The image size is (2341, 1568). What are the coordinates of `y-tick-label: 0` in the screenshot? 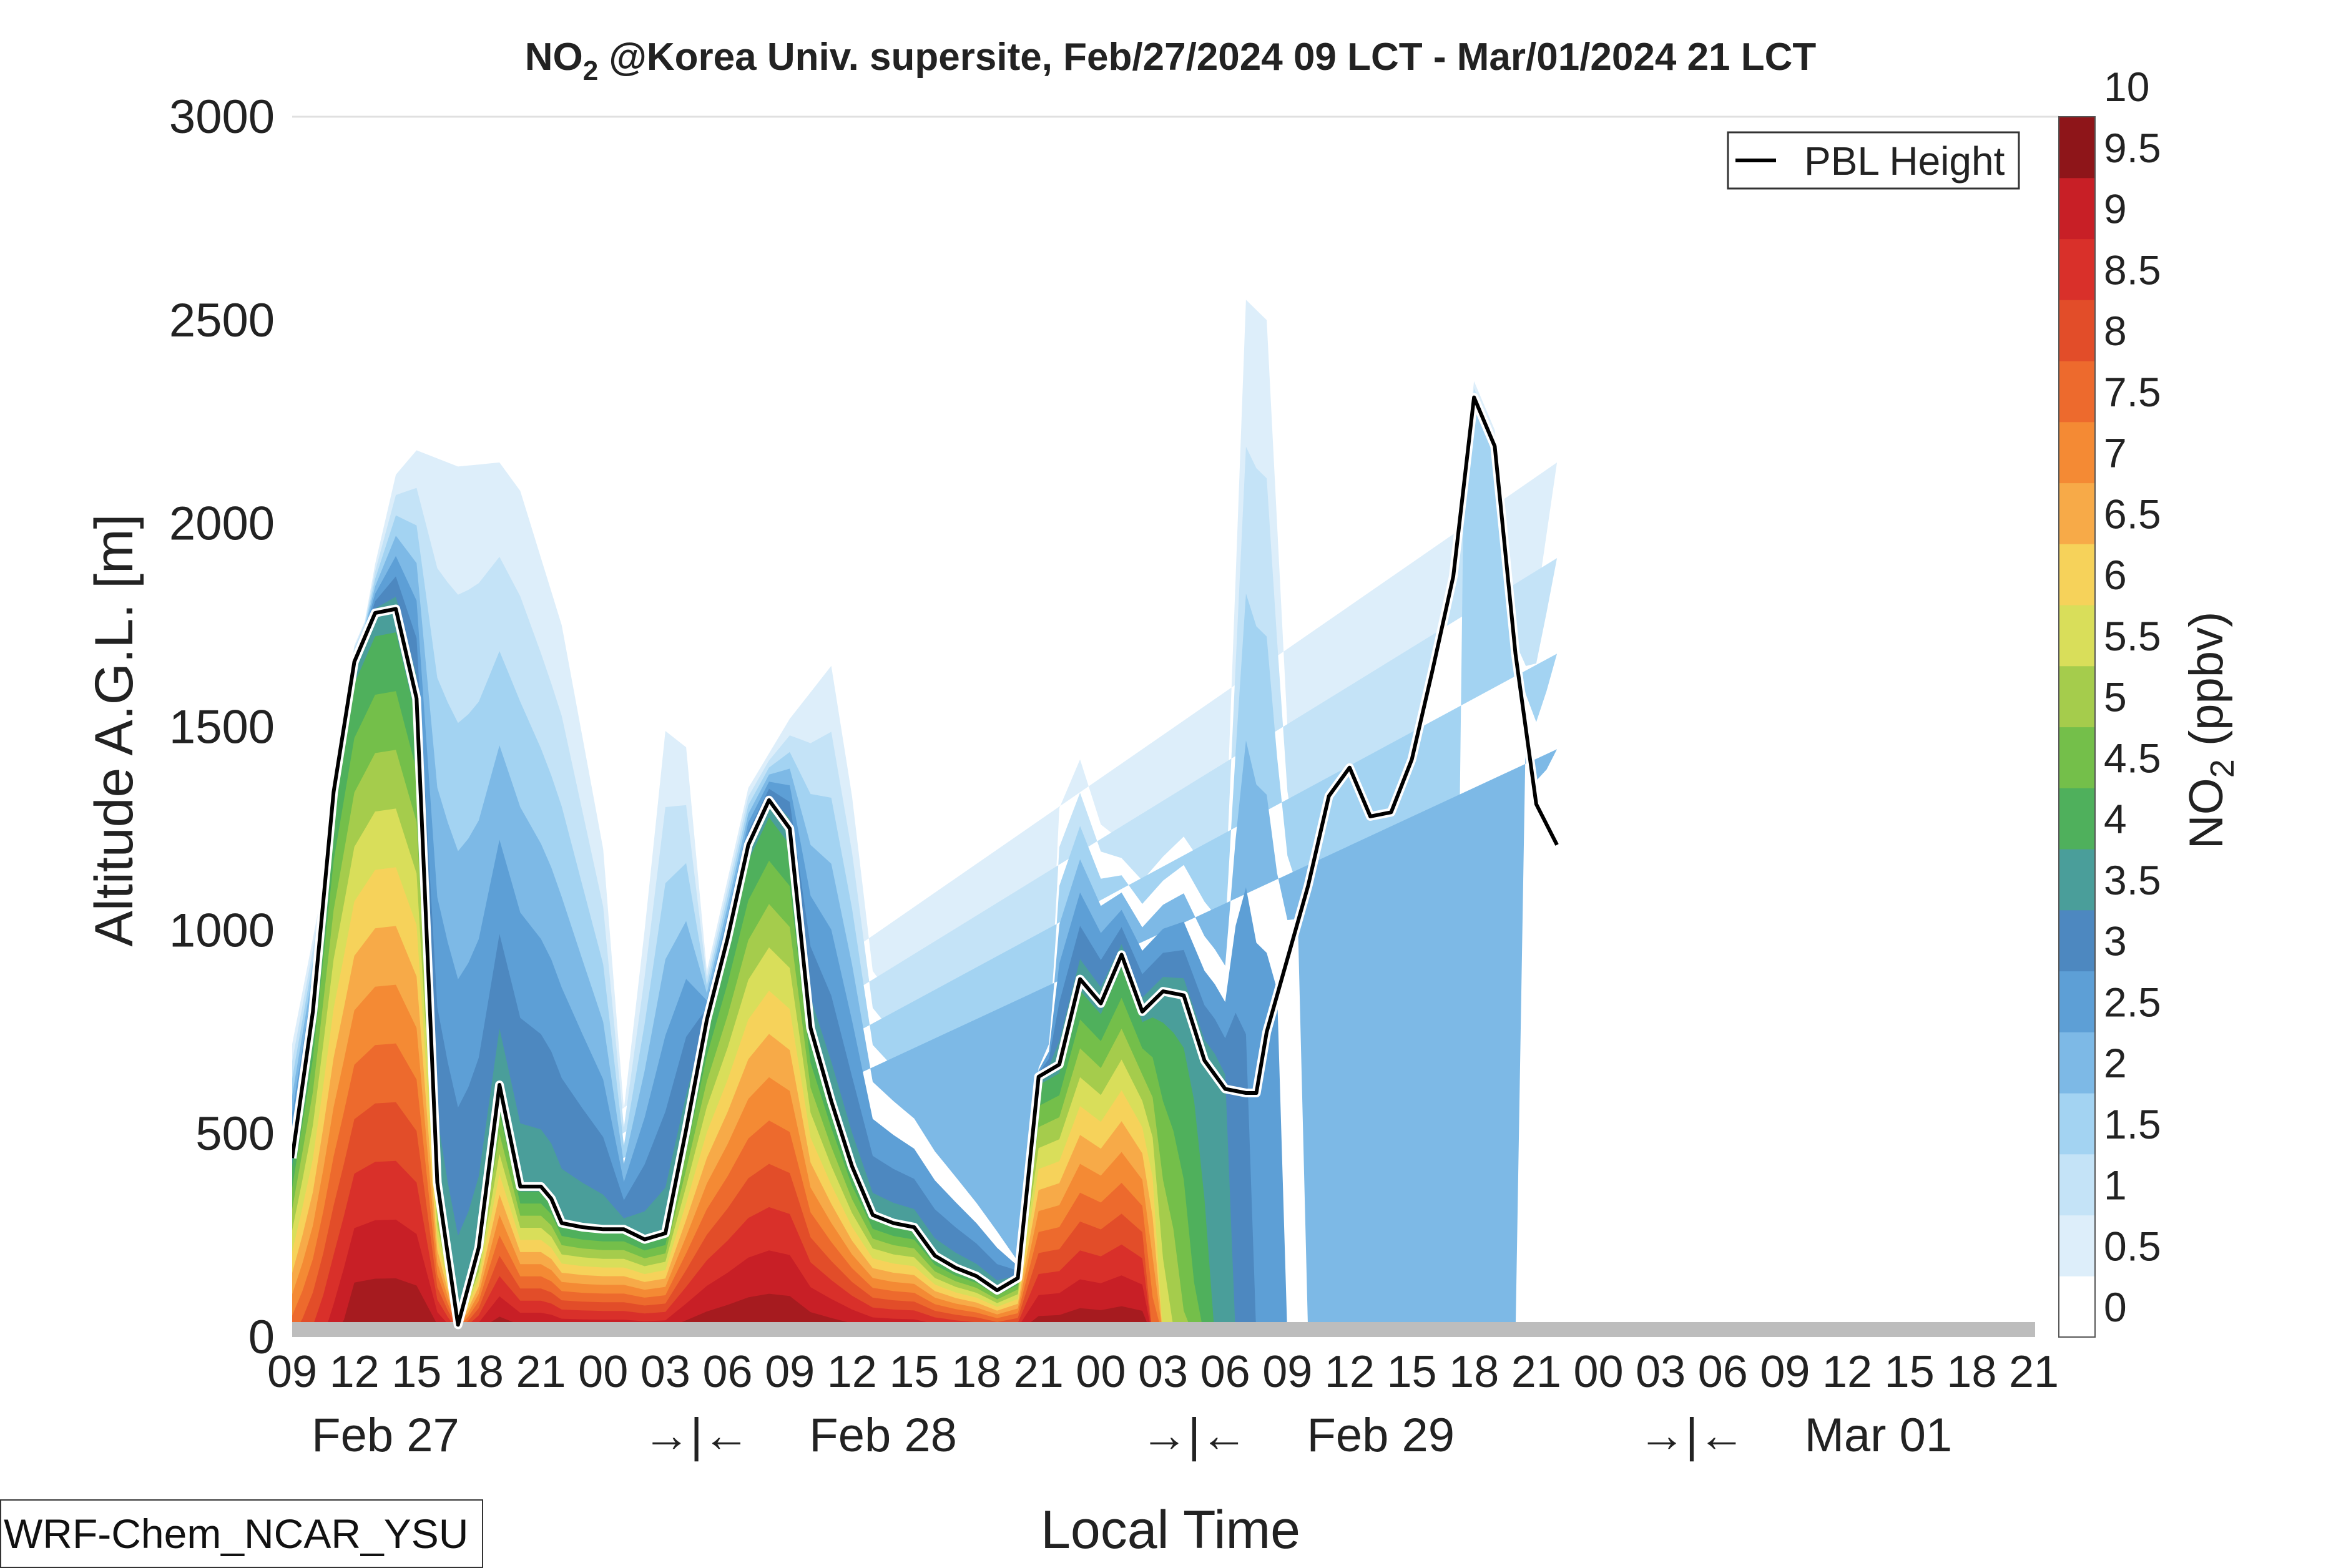 It's located at (261, 1337).